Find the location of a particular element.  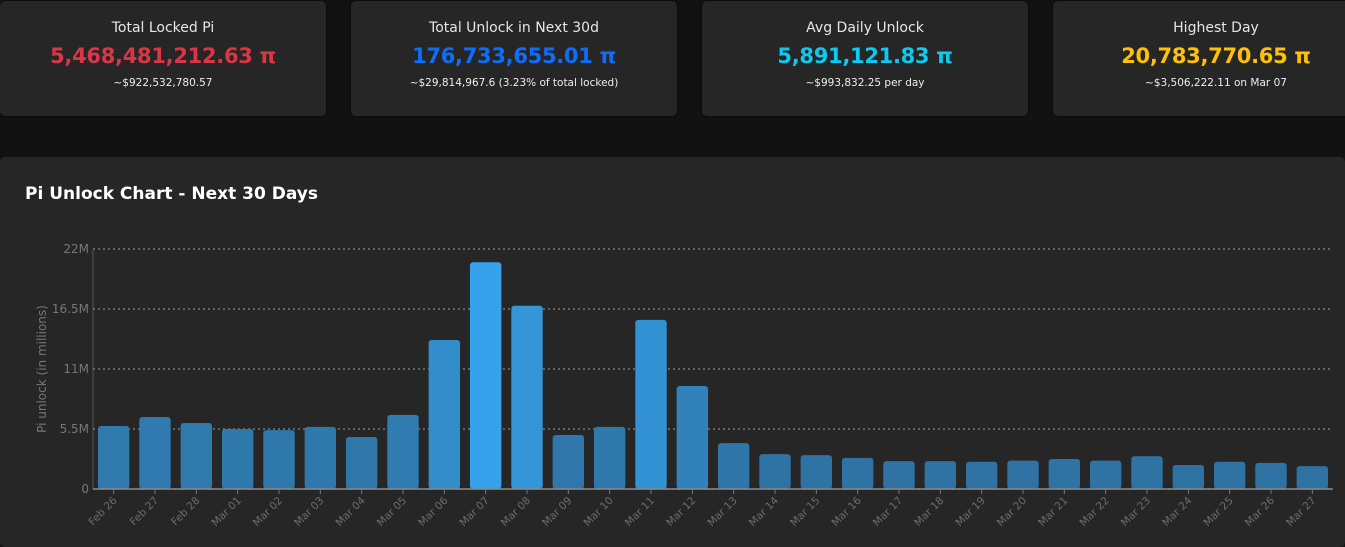

x-tick-label: Mar 21 is located at coordinates (1053, 512).